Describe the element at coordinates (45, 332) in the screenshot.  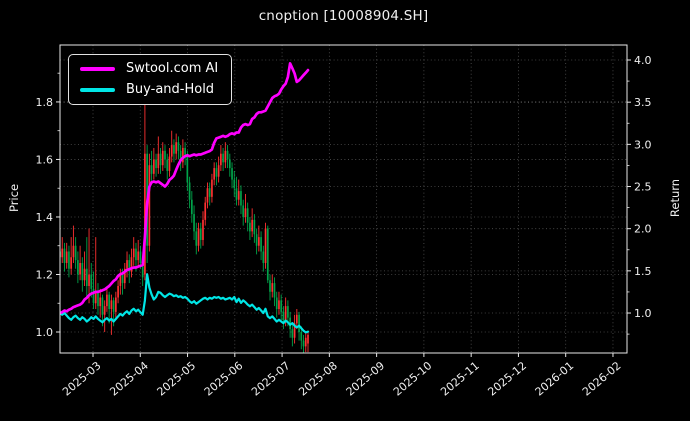
I see `price-tick-label: 1.0` at that location.